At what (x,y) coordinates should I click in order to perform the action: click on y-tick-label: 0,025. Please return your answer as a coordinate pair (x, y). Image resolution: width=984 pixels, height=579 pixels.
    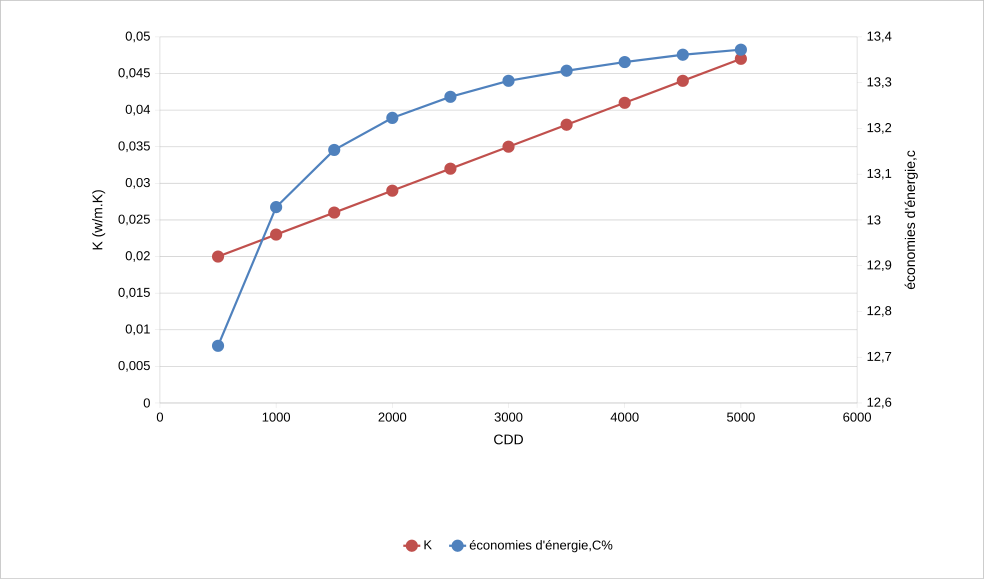
    Looking at the image, I should click on (134, 220).